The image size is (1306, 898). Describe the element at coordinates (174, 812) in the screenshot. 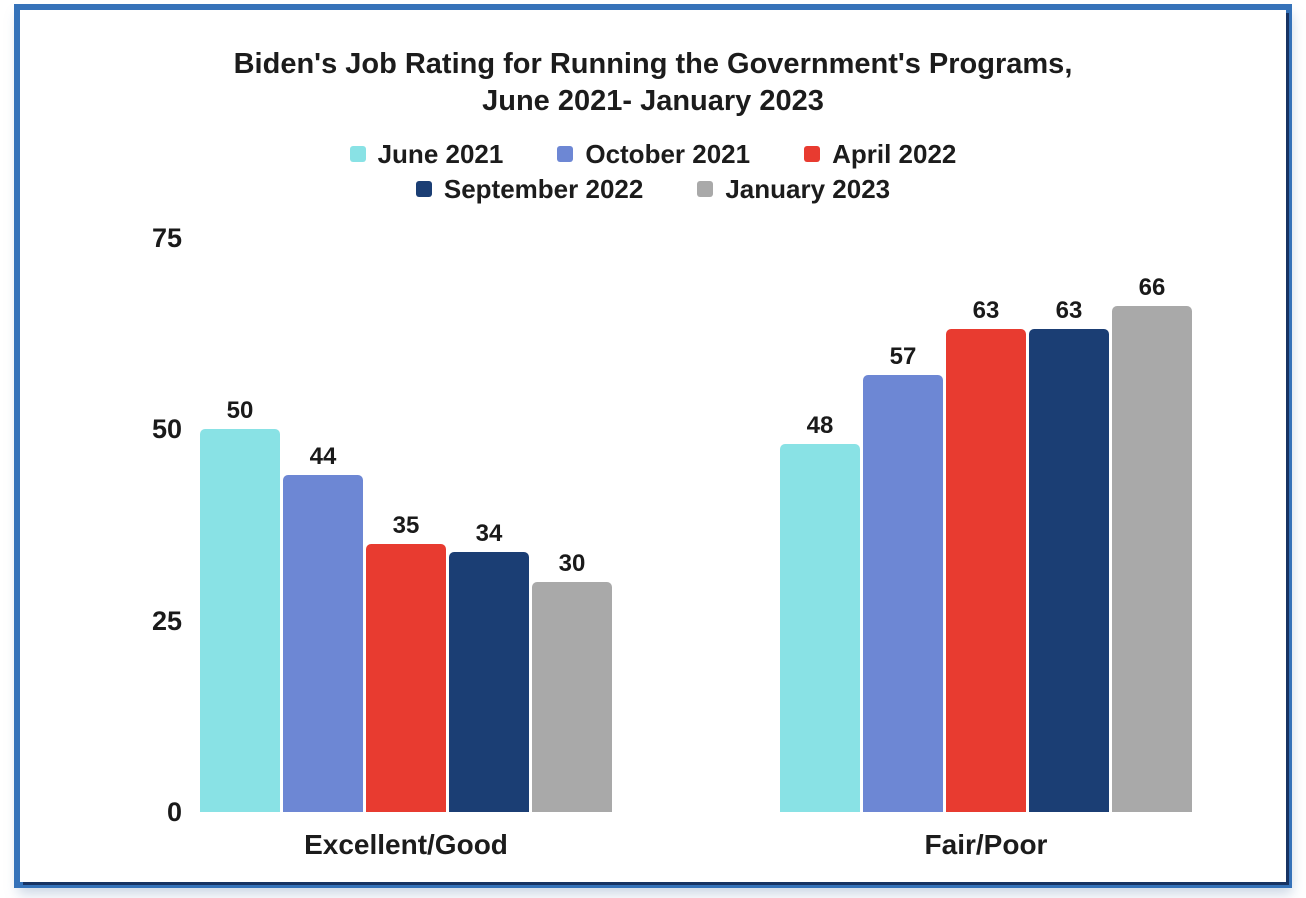

I see `y-tick-label: 0` at that location.